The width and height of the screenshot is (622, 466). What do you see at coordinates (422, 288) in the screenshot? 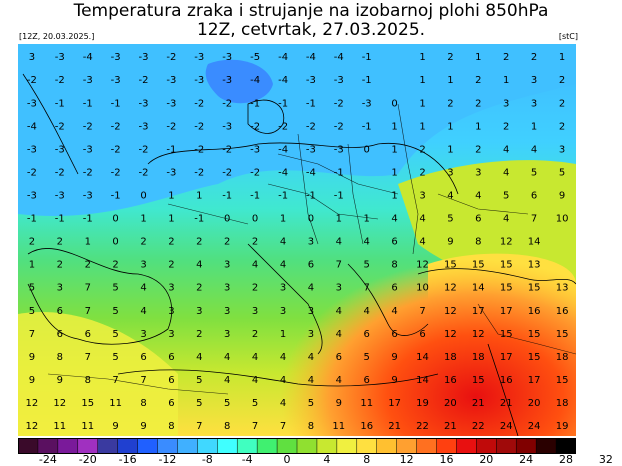
I see `grid-value: 10` at bounding box center [422, 288].